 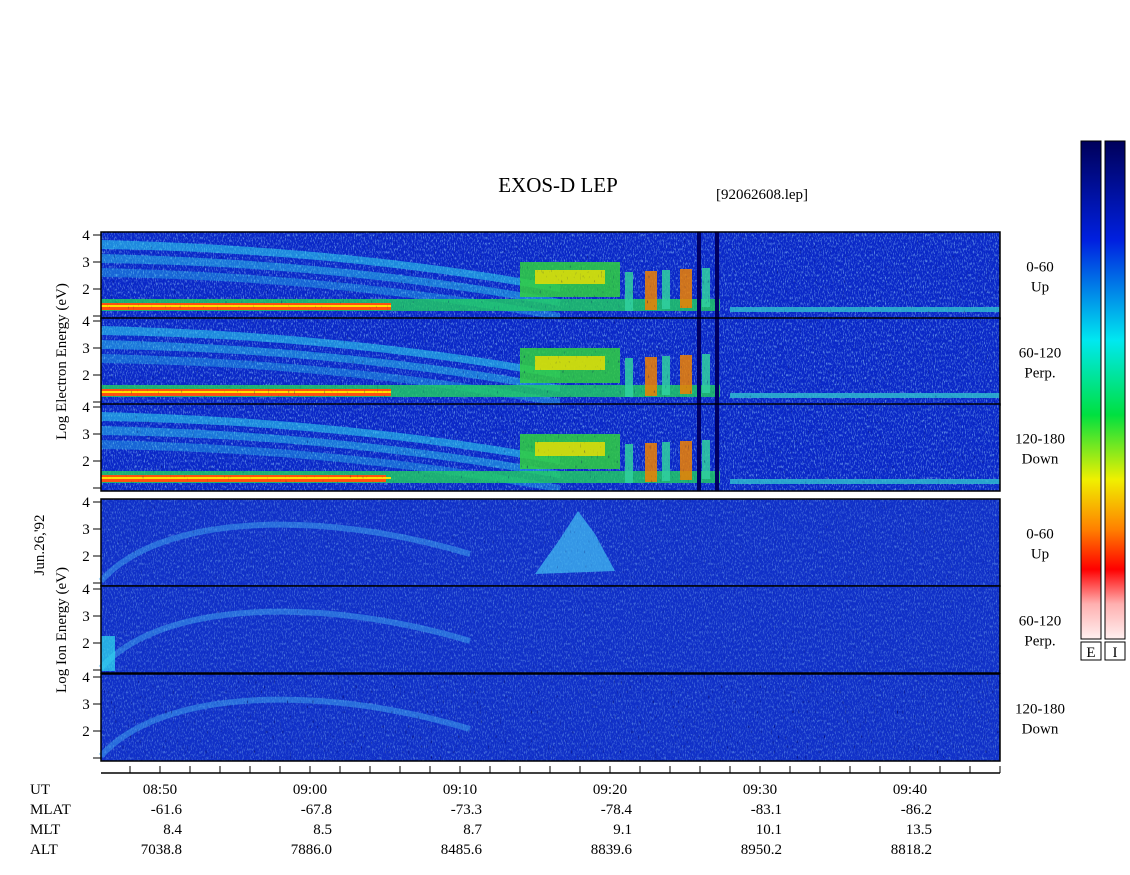 I want to click on row-value: 8.7, so click(x=472, y=830).